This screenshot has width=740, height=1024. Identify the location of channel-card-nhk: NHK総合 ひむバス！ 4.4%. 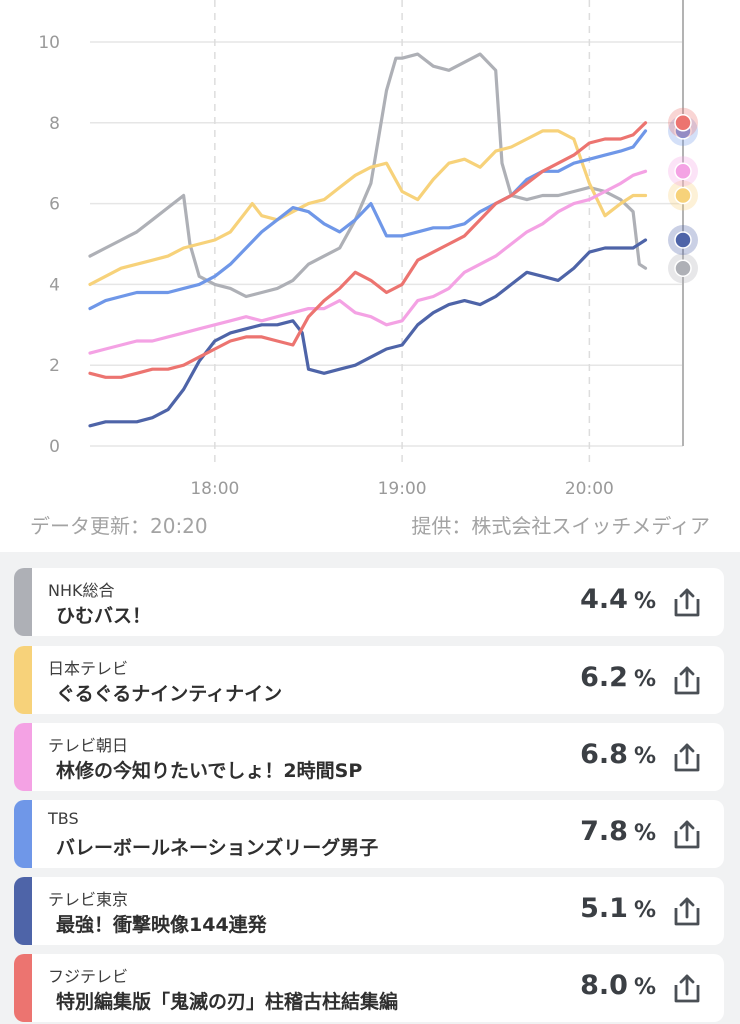
(369, 602).